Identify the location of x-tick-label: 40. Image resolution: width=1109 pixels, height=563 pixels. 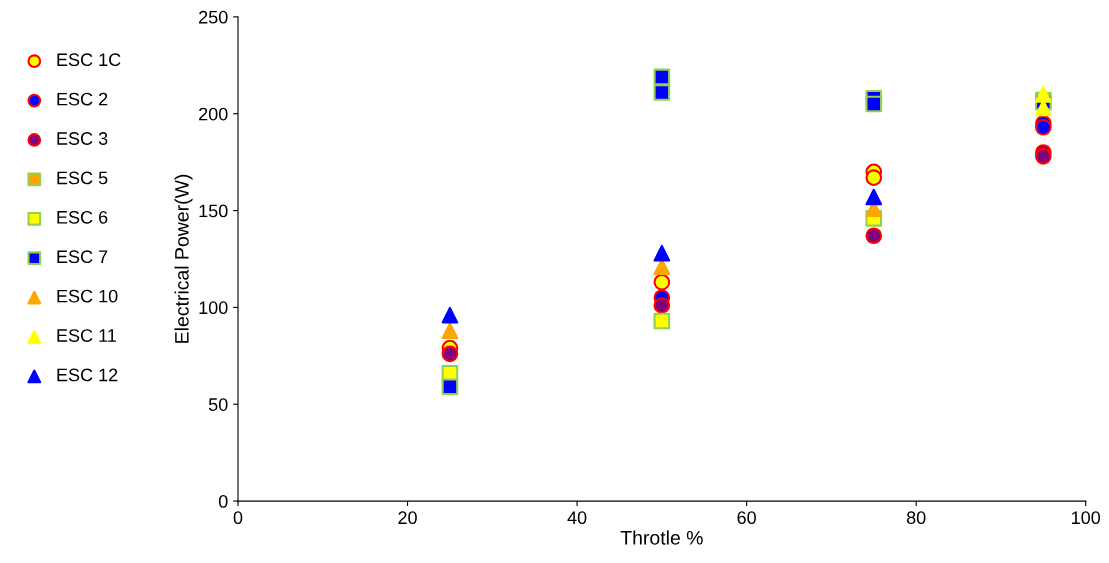
(577, 518).